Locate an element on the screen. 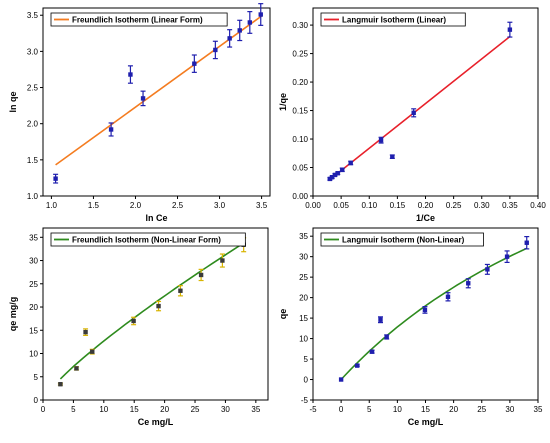  y-tick-label: 0.30 is located at coordinates (300, 25).